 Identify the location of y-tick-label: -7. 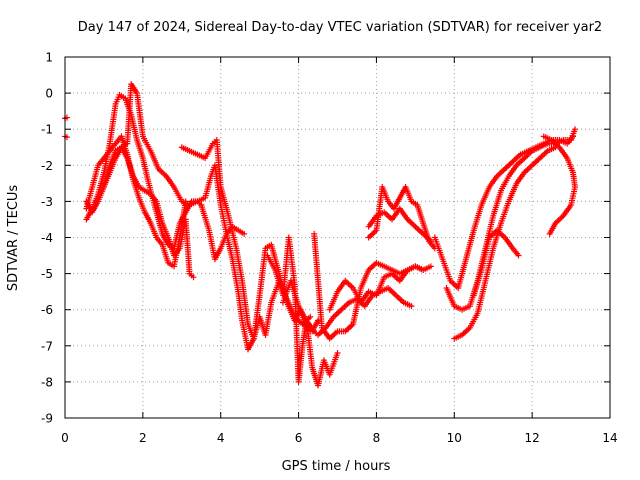
(47, 346).